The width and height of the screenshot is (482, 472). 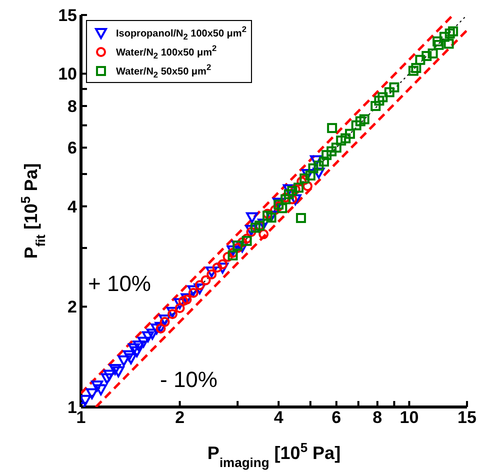 I want to click on y-tick-label: 15, so click(x=67, y=16).